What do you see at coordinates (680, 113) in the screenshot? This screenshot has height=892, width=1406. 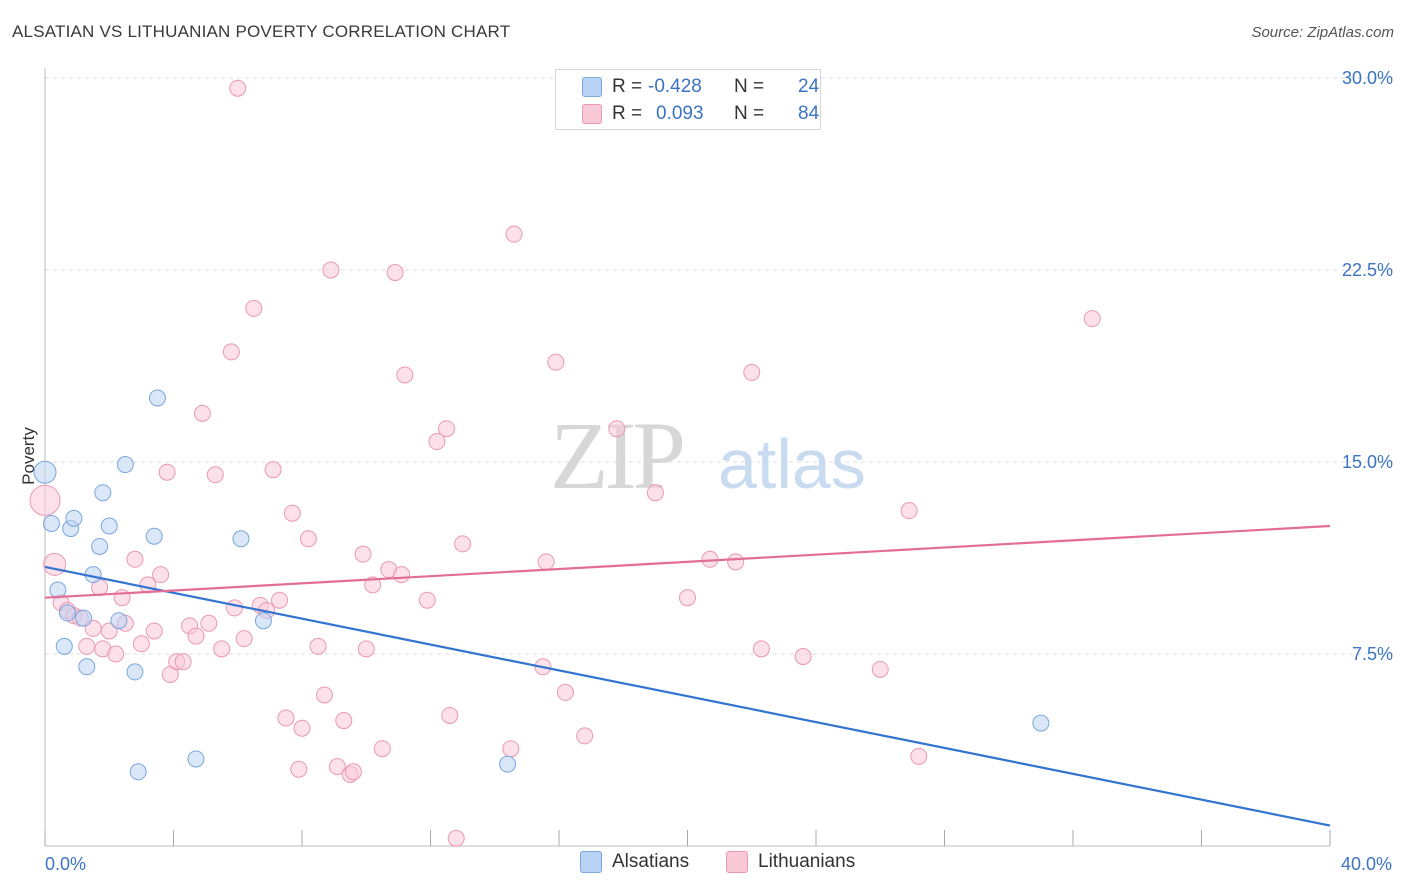 I see `r-value: 0.093` at bounding box center [680, 113].